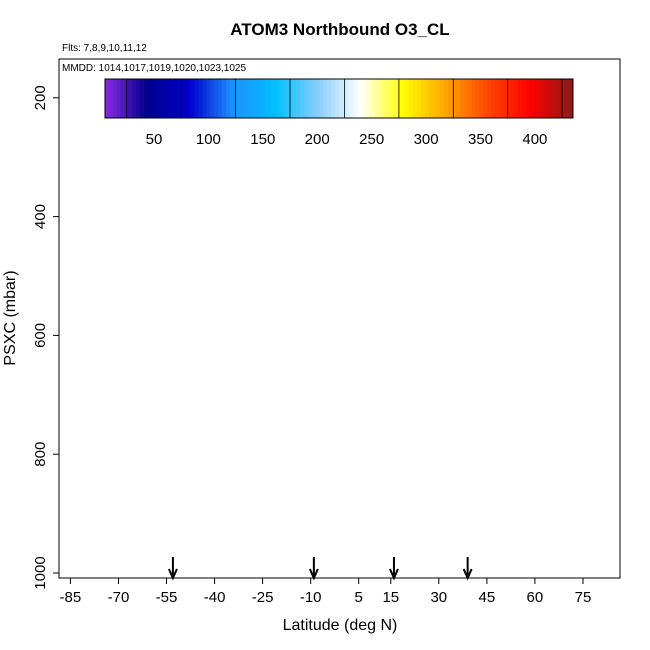 The width and height of the screenshot is (650, 650). What do you see at coordinates (339, 29) in the screenshot?
I see `chart-title: ATOM3 Northbound O3_CL` at bounding box center [339, 29].